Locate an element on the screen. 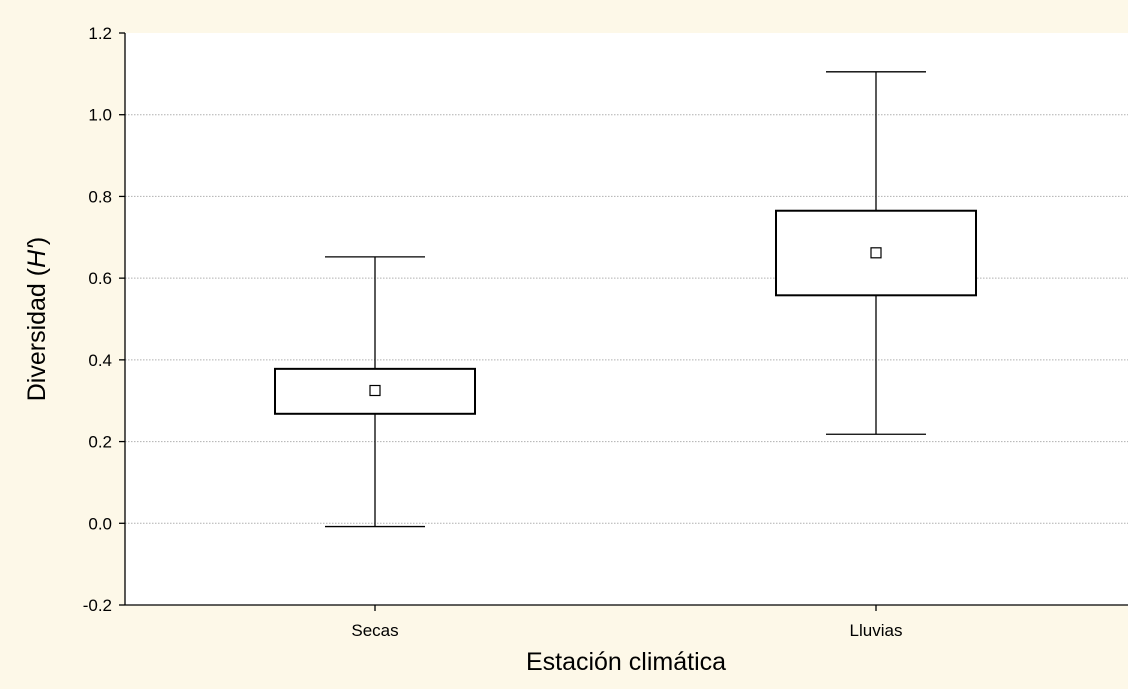 The image size is (1128, 689). y-axis-title: Diversidad (H') is located at coordinates (37, 319).